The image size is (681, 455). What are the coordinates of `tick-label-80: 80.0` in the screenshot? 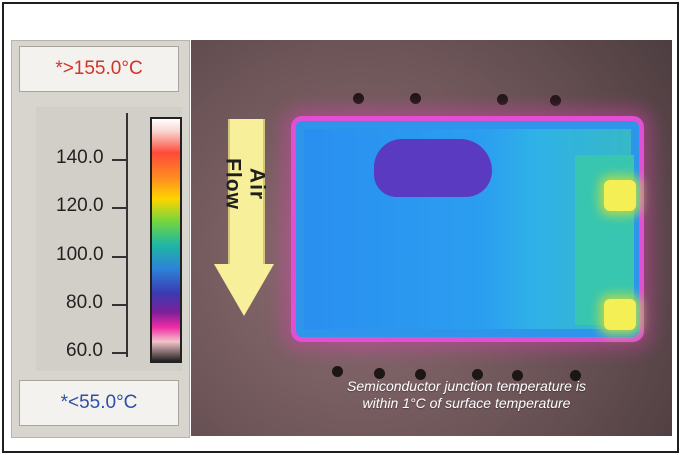 It's located at (84, 302).